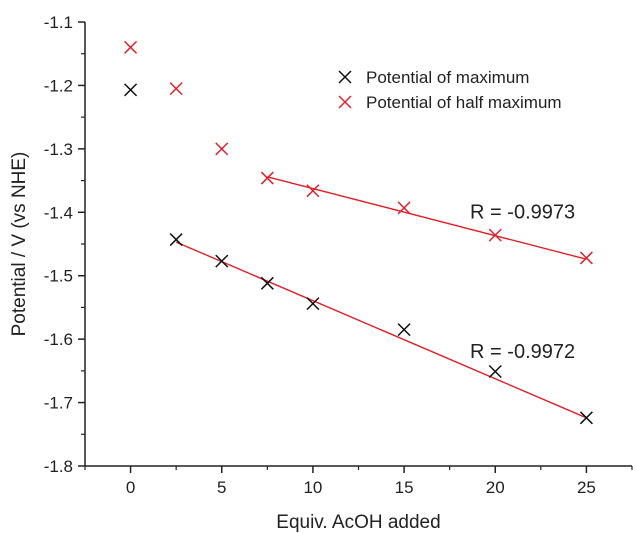 The height and width of the screenshot is (533, 637). I want to click on r-value-annotation: R = -0.9972, so click(522, 352).